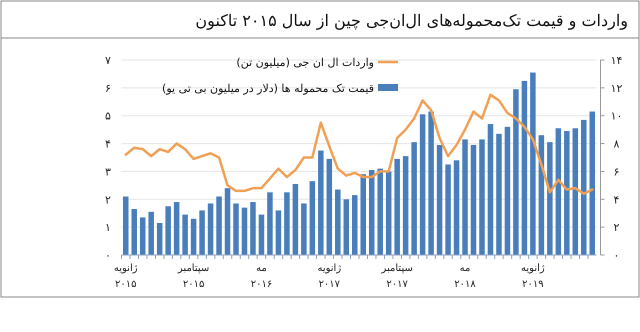  Describe the element at coordinates (261, 276) in the screenshot. I see `x-tick-label: مه ۲۰۱۶` at that location.